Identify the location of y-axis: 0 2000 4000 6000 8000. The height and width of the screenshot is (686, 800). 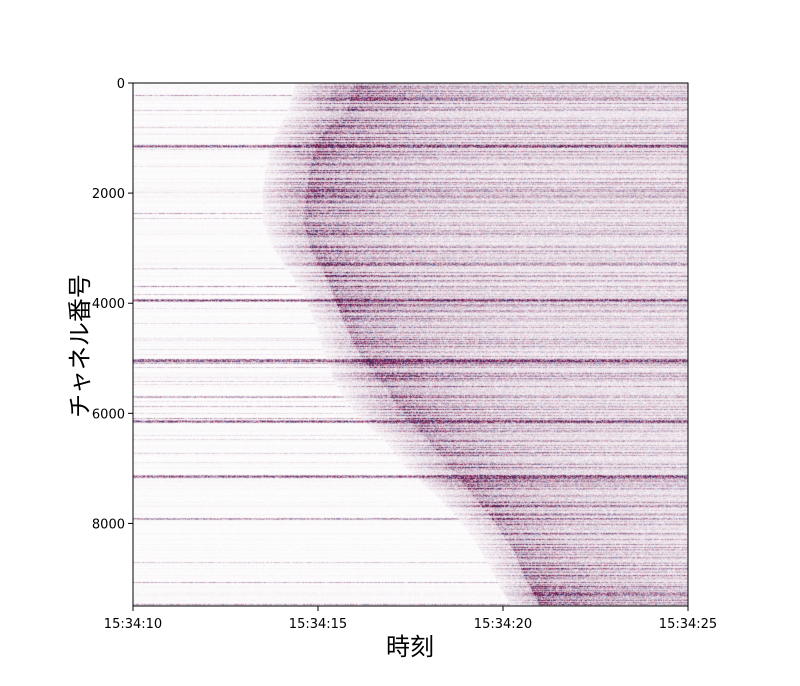
(112, 304).